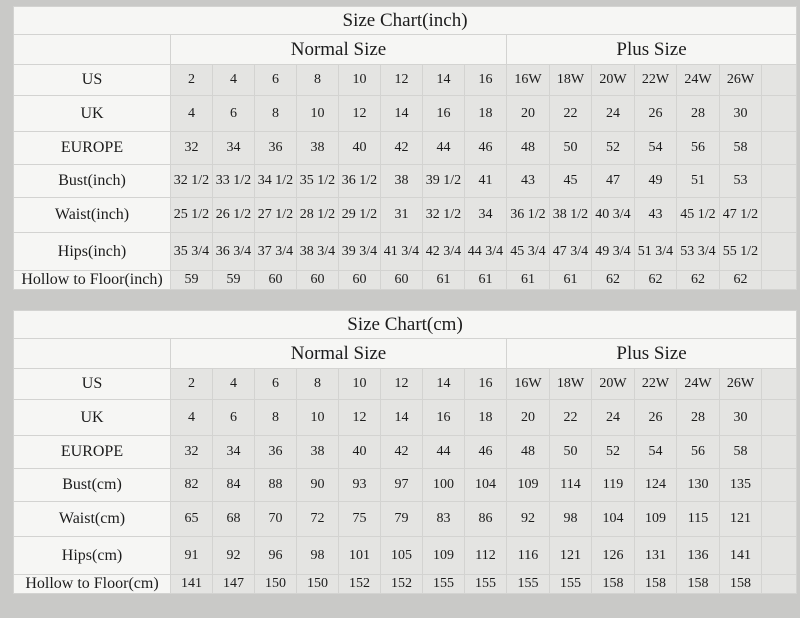 Image resolution: width=800 pixels, height=618 pixels. Describe the element at coordinates (655, 417) in the screenshot. I see `size-cell: 26` at that location.